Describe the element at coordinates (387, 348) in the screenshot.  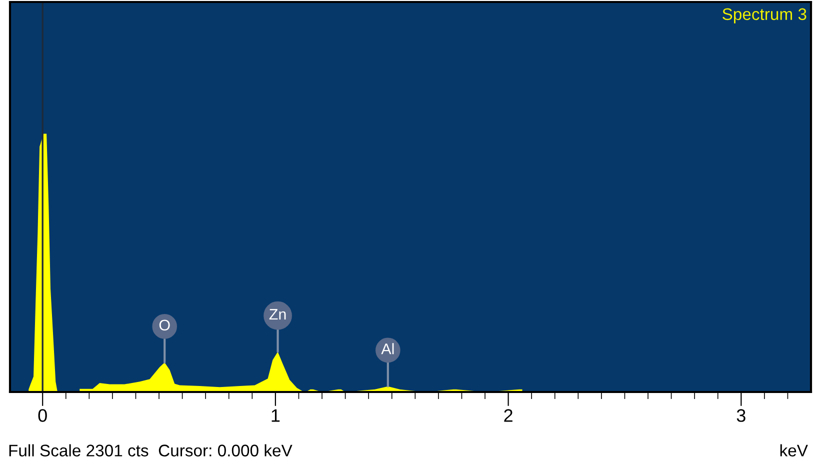
I see `annotation: Al` at that location.